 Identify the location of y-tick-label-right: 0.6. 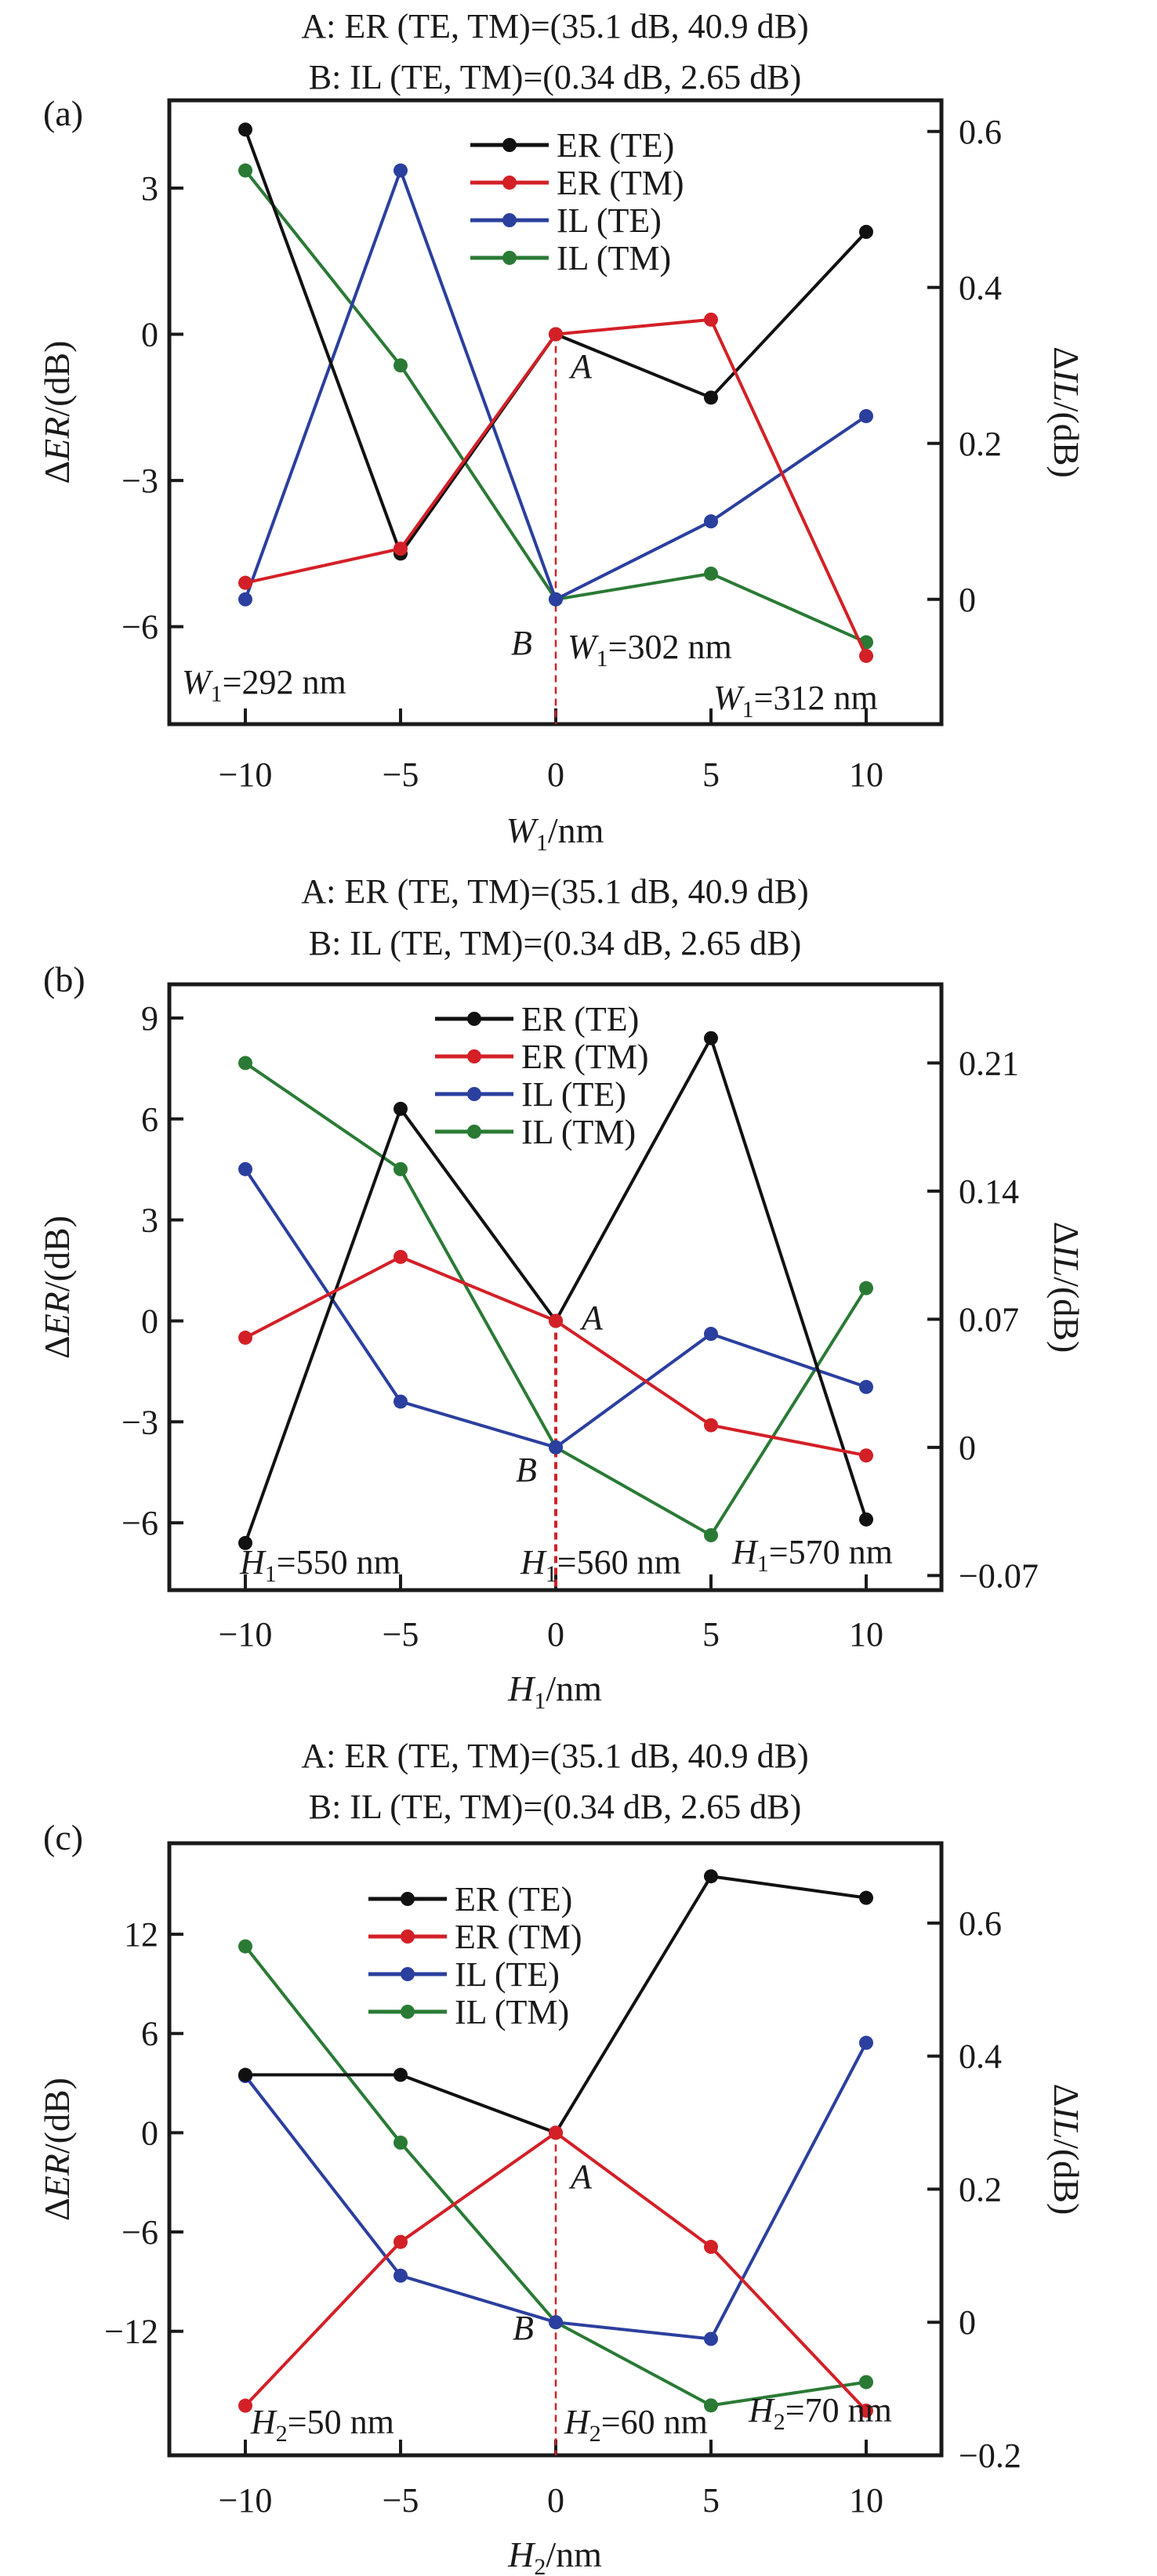
(981, 132).